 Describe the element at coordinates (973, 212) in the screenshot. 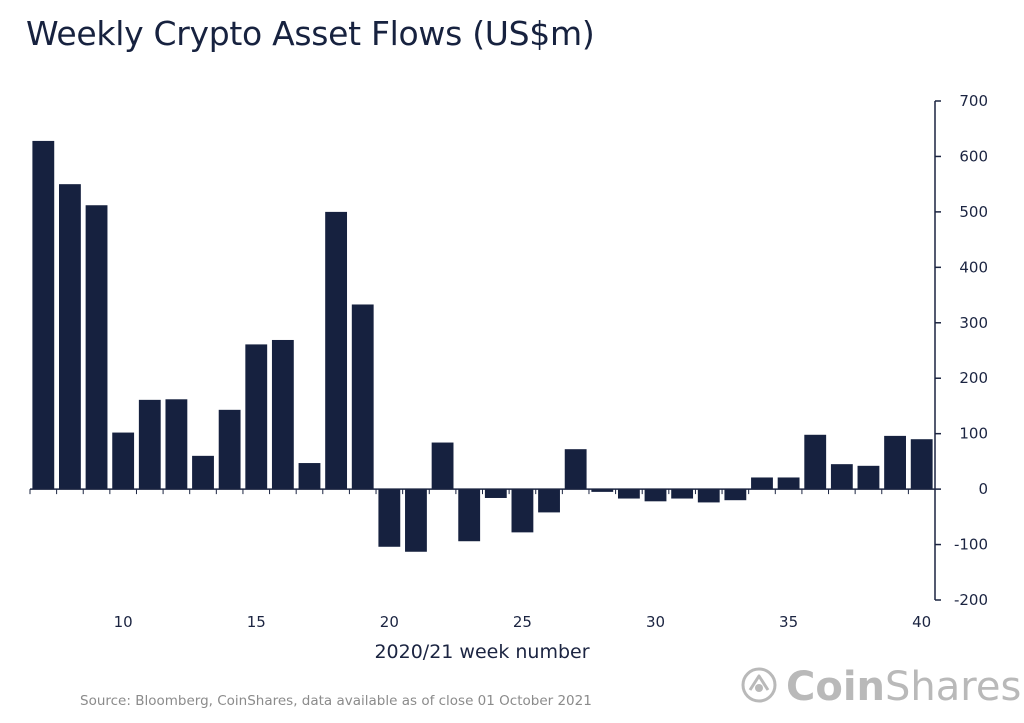

I see `y-tick-label: 500` at that location.